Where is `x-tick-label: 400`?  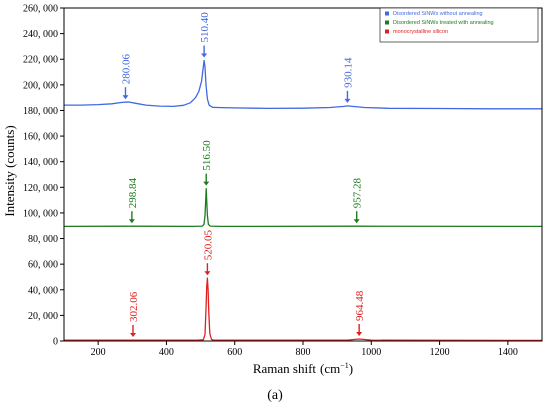
x-tick-label: 400 is located at coordinates (166, 352).